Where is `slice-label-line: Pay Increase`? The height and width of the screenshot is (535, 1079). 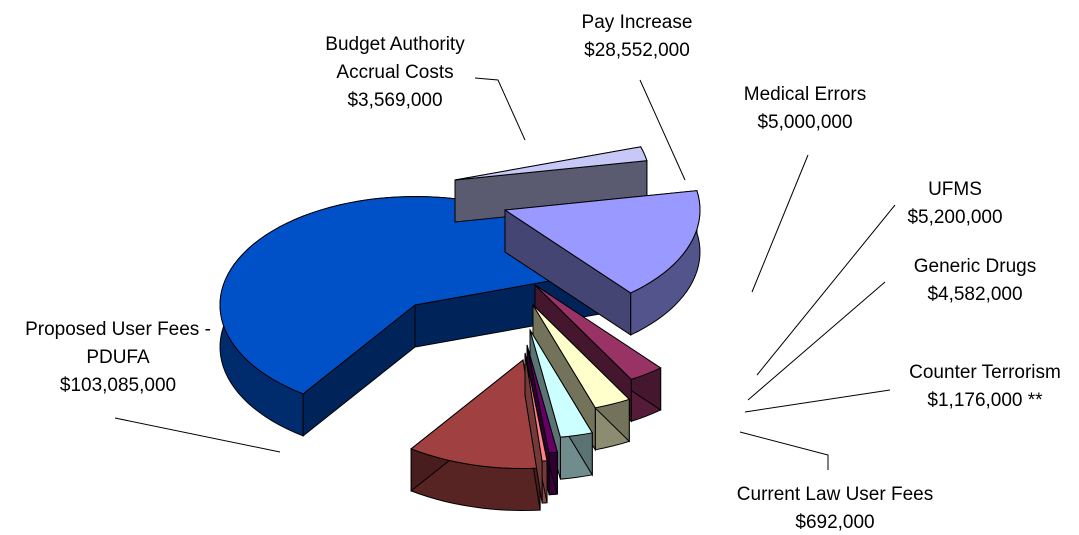 slice-label-line: Pay Increase is located at coordinates (637, 22).